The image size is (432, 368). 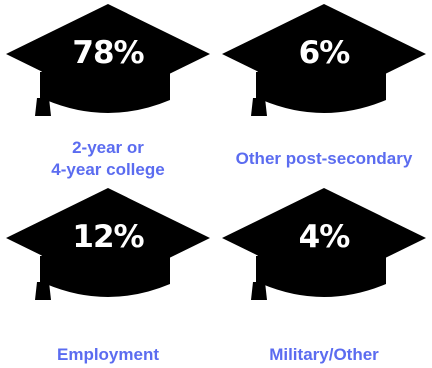 I want to click on stat-label-line: Other post-secondary, so click(x=324, y=158).